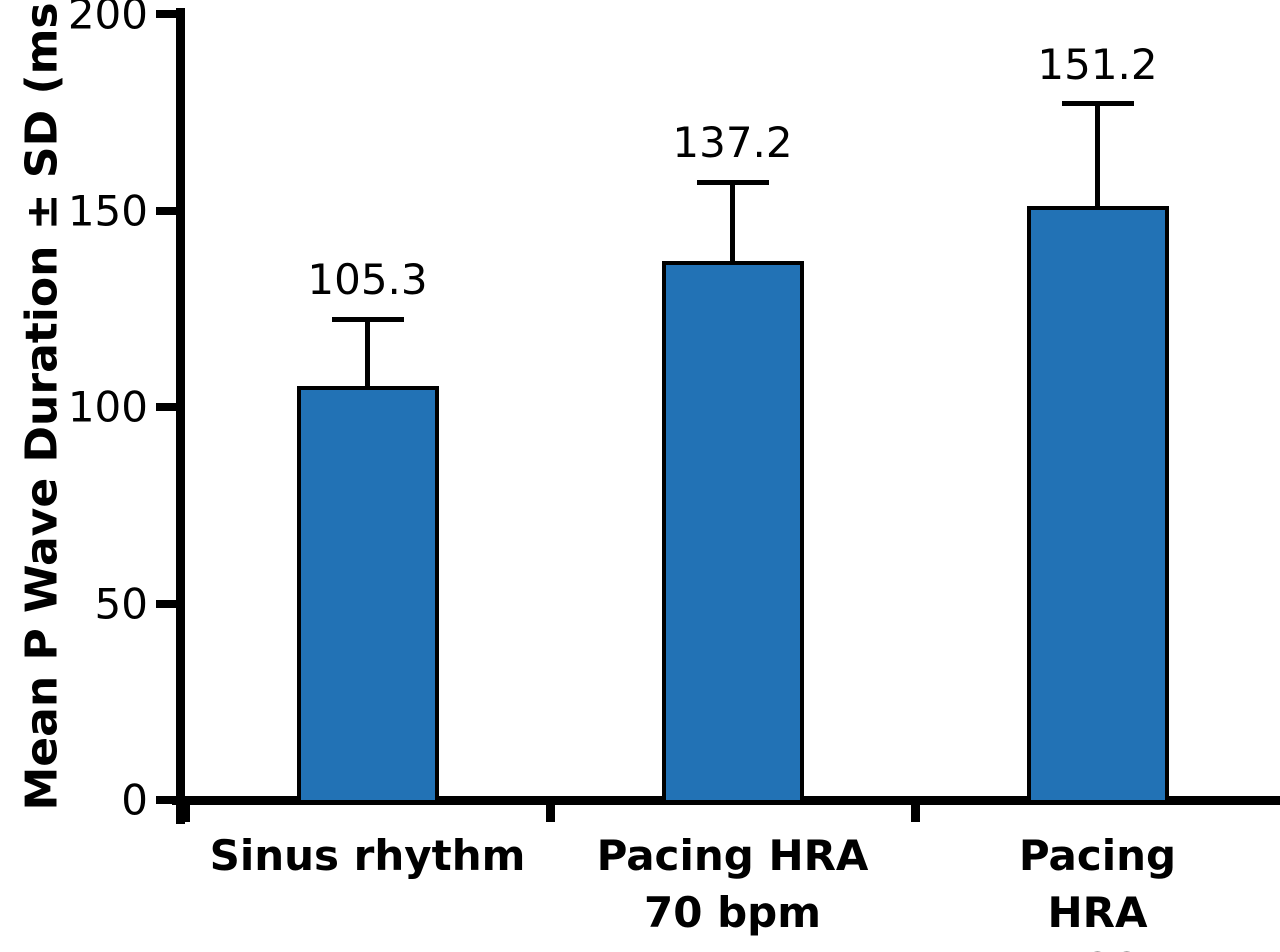  What do you see at coordinates (180, 416) in the screenshot?
I see `y-axis-line` at bounding box center [180, 416].